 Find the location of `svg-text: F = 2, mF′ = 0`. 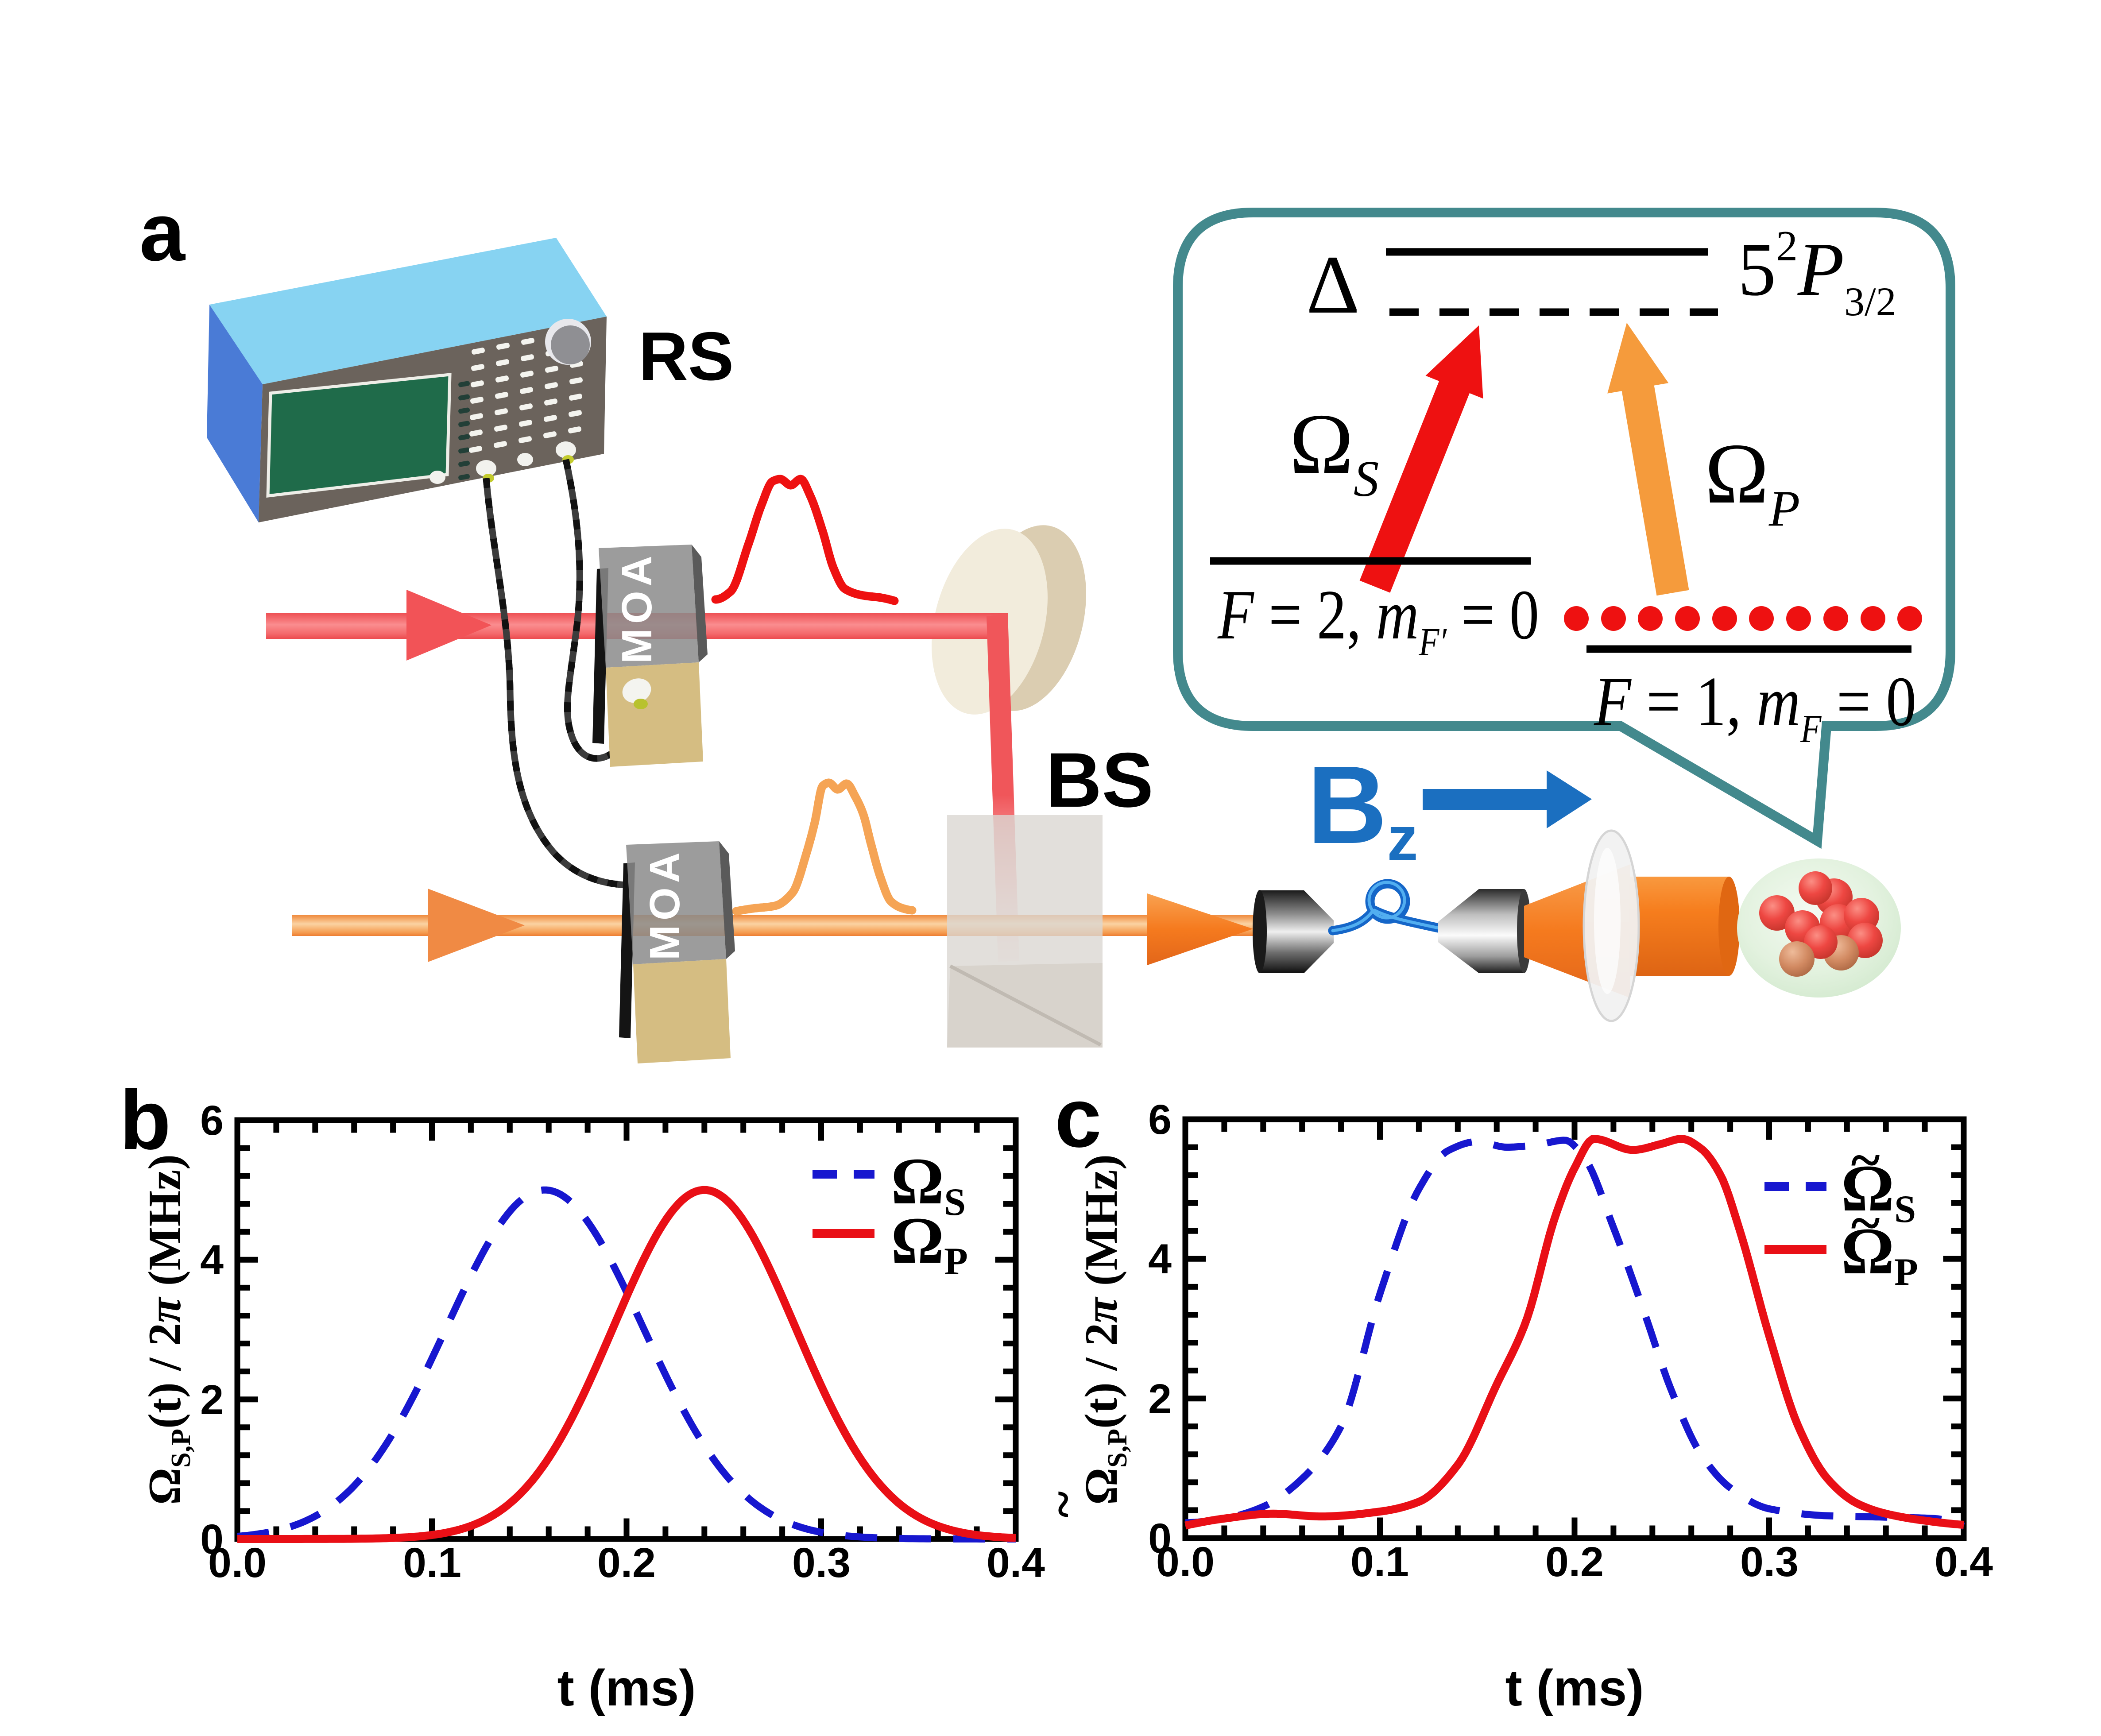

svg-text: F = 2, mF′ = 0 is located at coordinates (1378, 619).